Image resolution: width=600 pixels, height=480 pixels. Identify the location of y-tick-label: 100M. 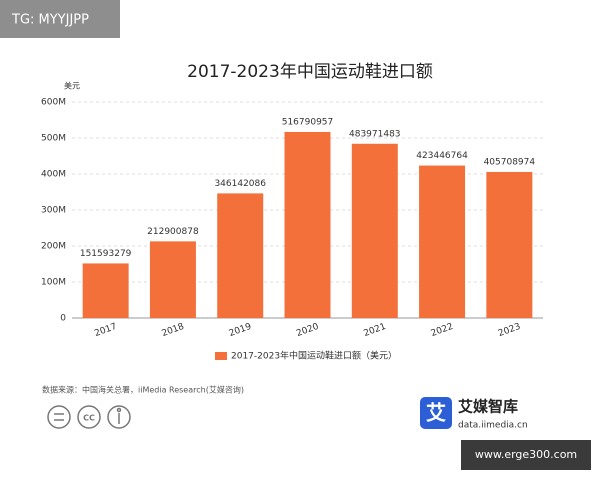
(53, 283).